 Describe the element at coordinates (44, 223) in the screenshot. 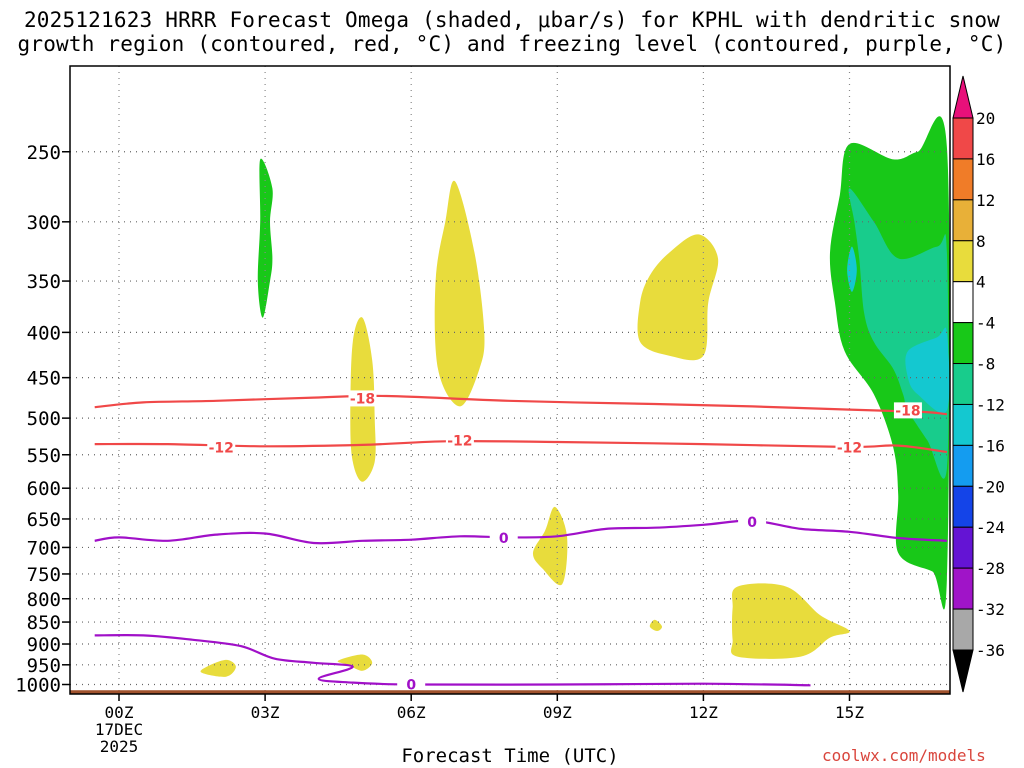

I see `y-tick-label: 300` at that location.